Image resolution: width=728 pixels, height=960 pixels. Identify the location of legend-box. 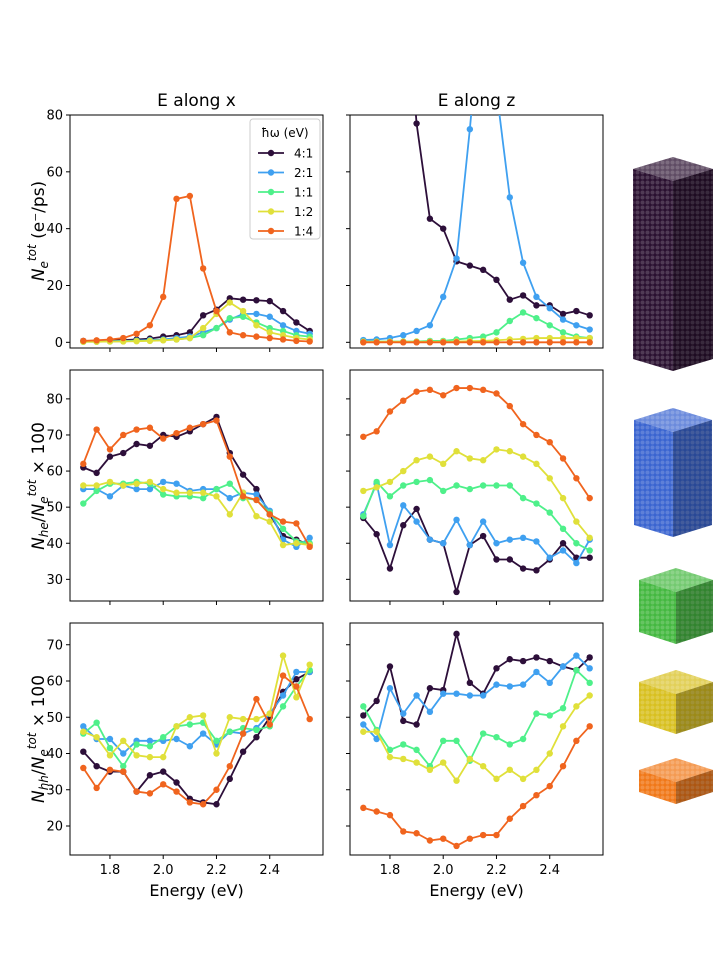
(285, 179).